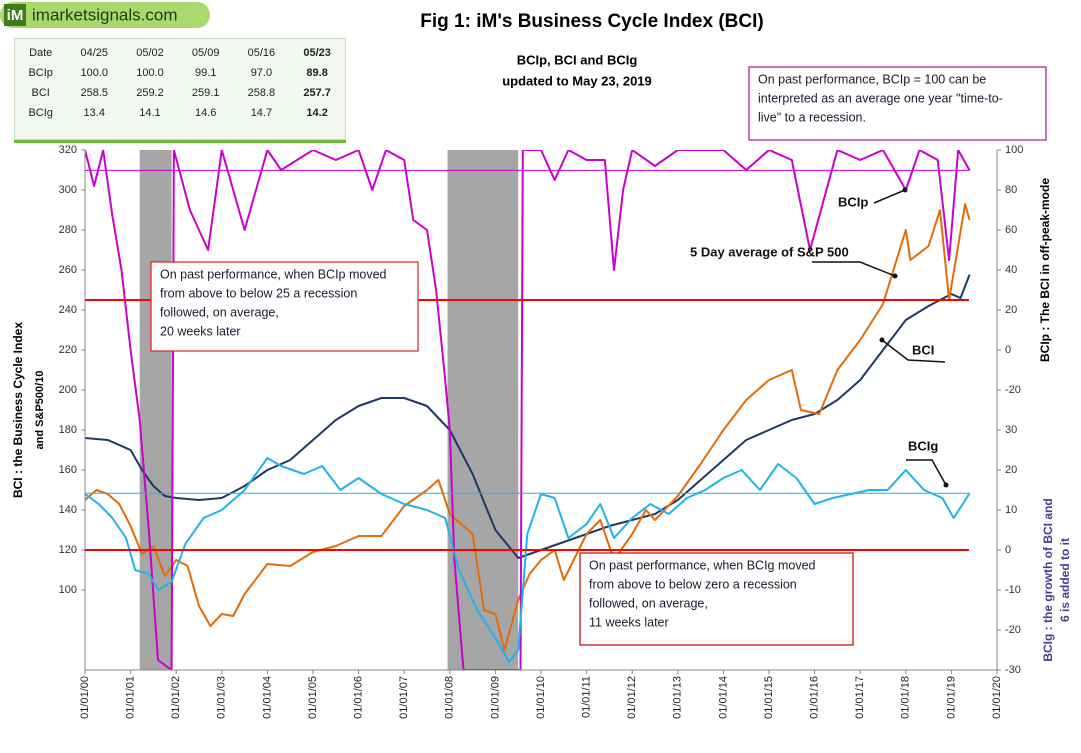 This screenshot has width=1081, height=753. Describe the element at coordinates (150, 73) in the screenshot. I see `table-cell: 100.0` at that location.